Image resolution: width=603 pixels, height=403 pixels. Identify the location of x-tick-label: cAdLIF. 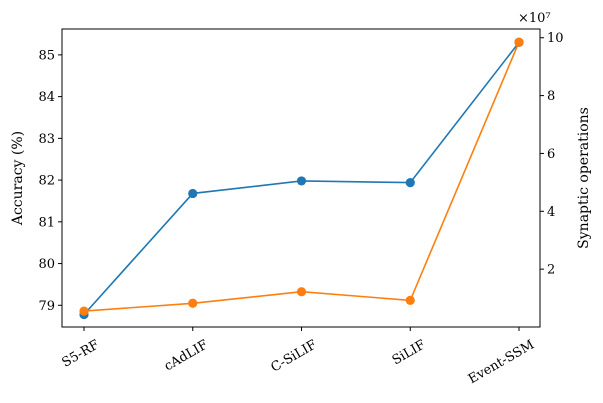
(186, 355).